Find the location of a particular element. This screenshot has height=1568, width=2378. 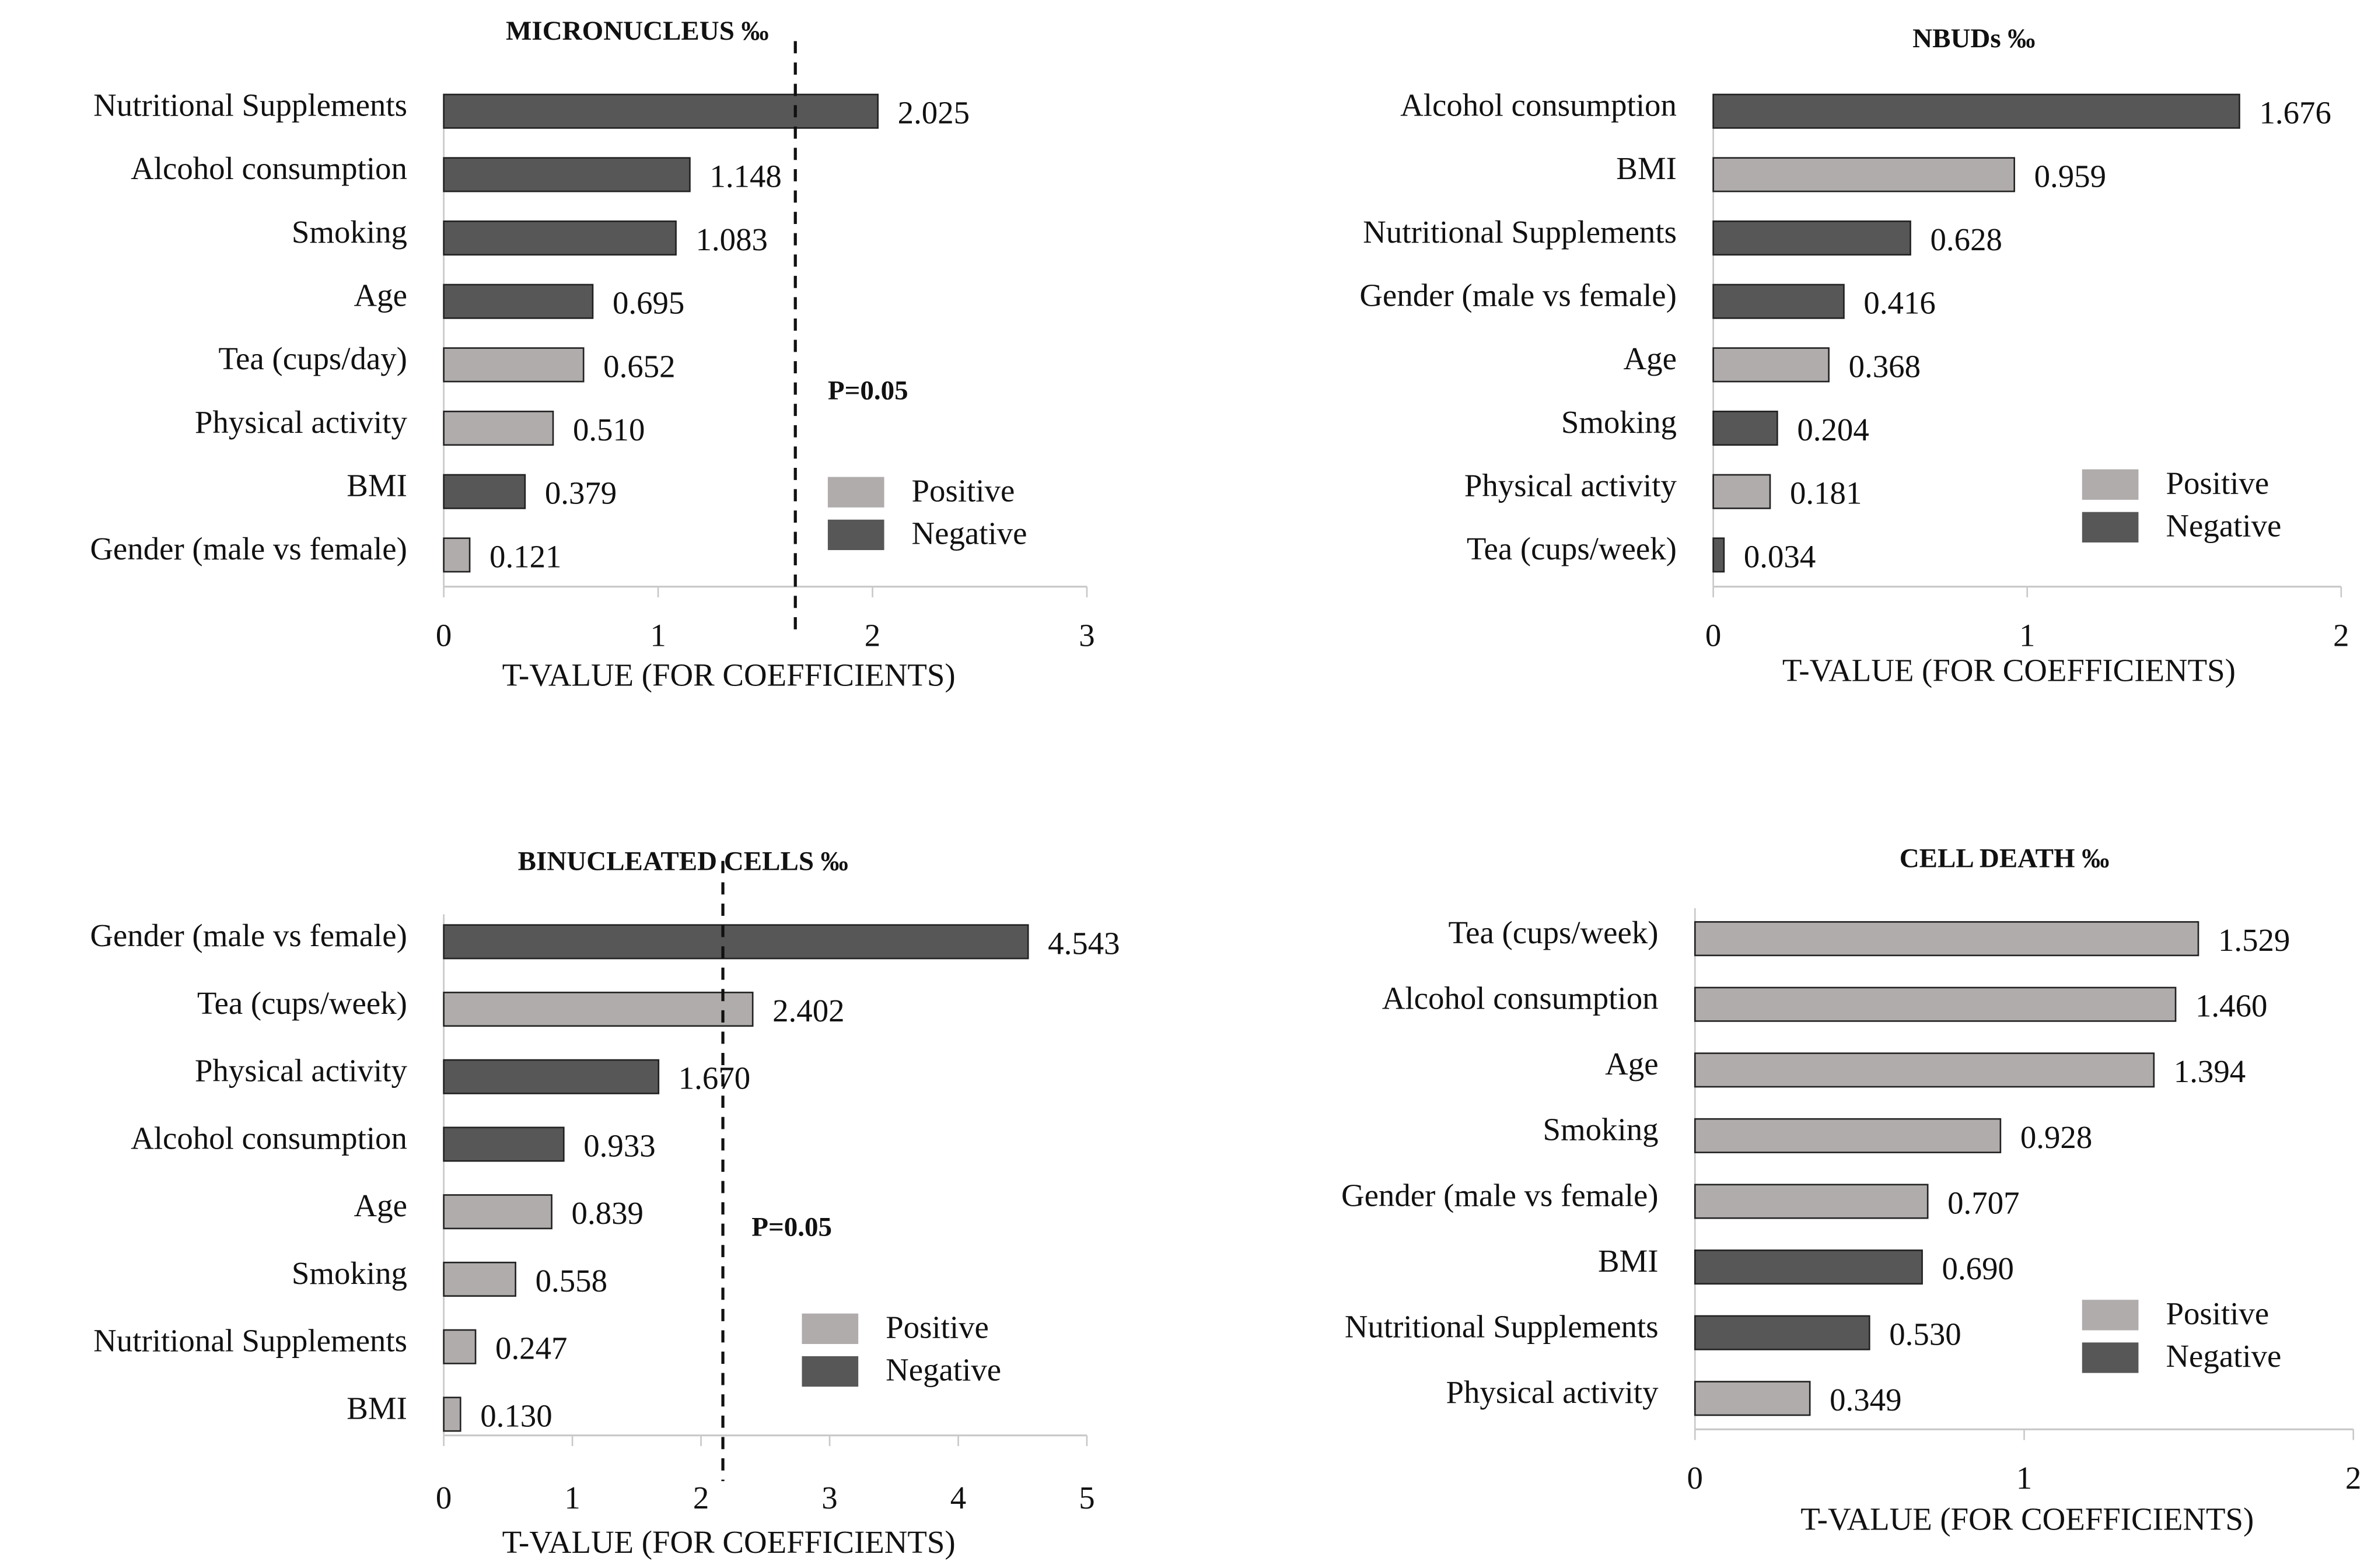

bar-value-label: 0.933 is located at coordinates (619, 1145).